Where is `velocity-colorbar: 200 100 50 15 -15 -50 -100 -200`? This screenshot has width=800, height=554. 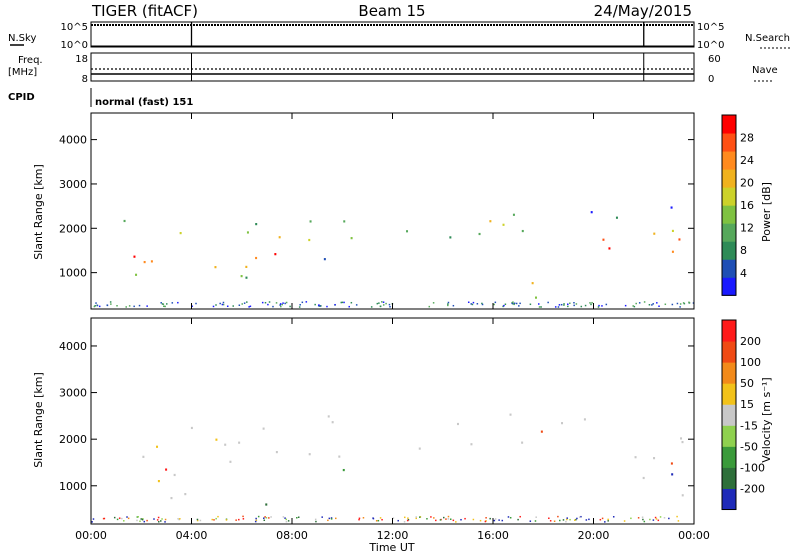 velocity-colorbar: 200 100 50 15 -15 -50 -100 -200 is located at coordinates (743, 415).